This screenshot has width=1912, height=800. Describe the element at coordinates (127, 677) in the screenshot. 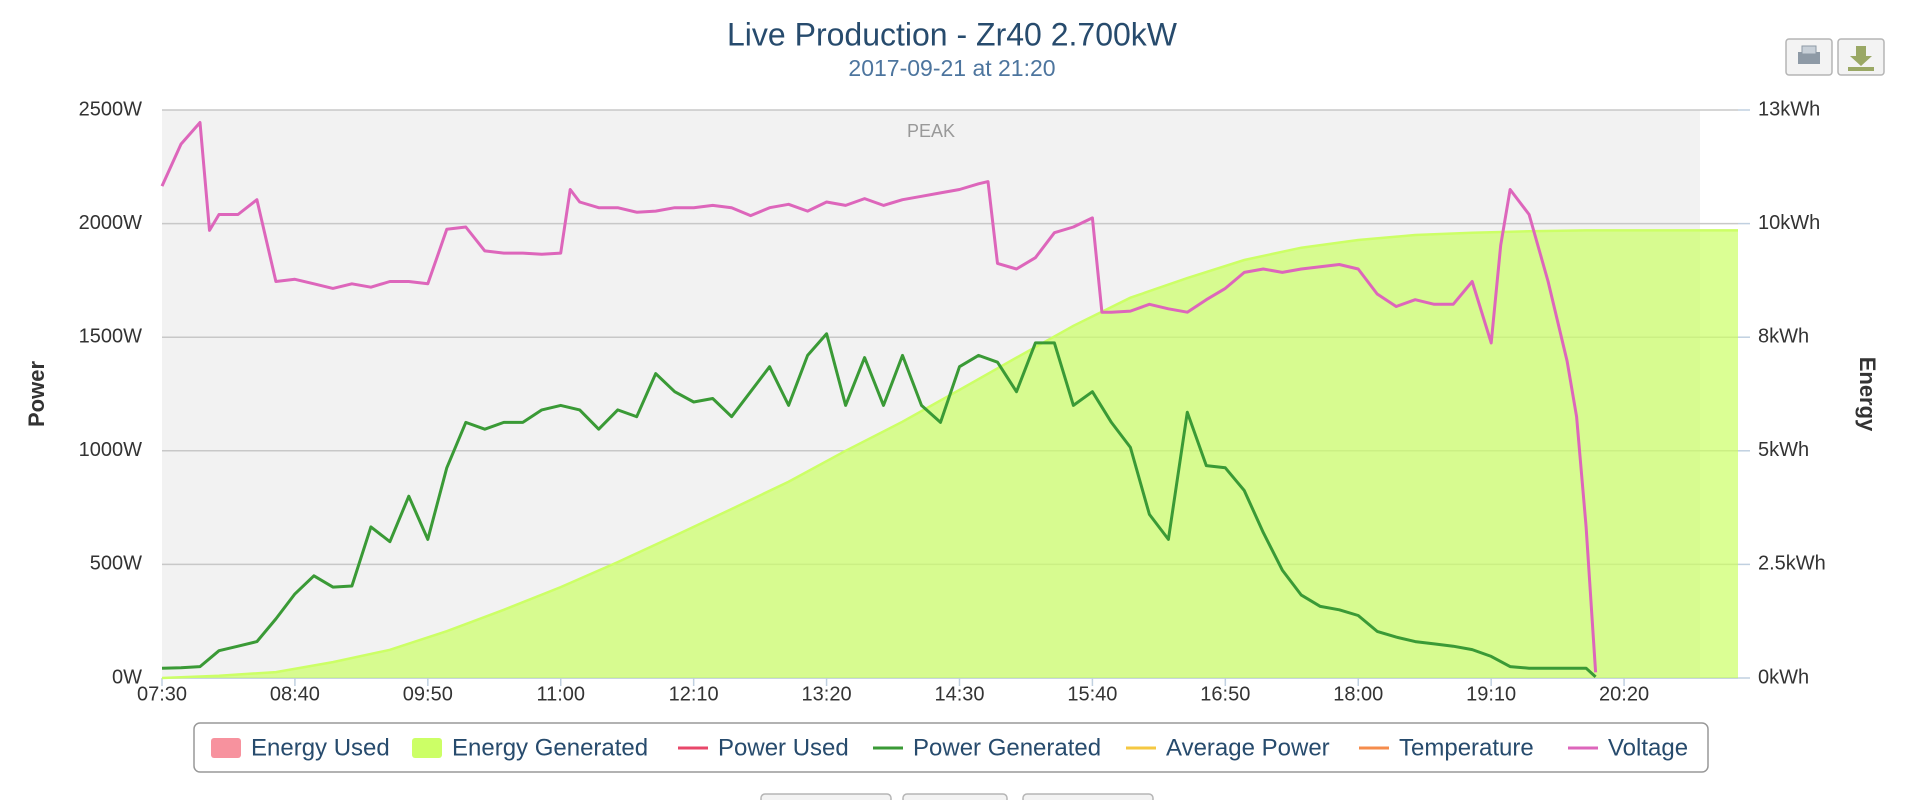

I see `y-tick-label: 0W` at that location.